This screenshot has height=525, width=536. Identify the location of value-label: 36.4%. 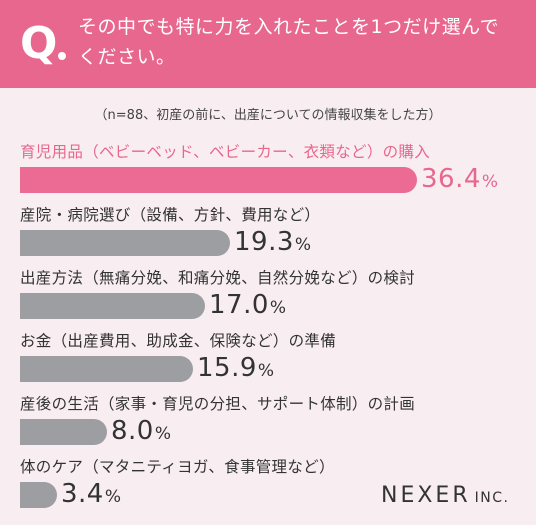
(460, 180).